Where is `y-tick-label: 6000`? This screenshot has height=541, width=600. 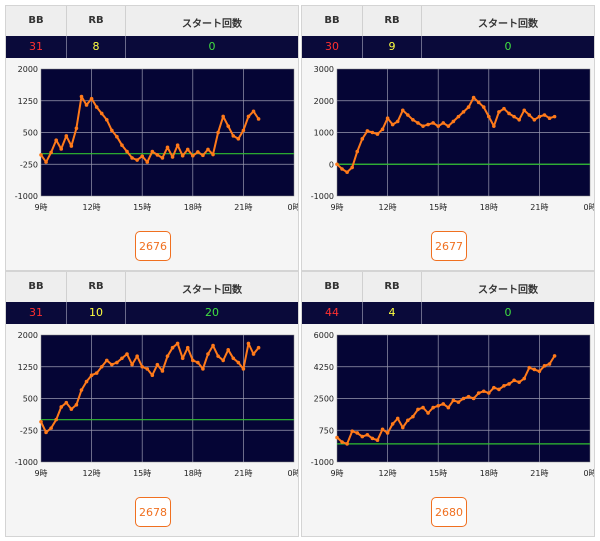
y-tick-label: 6000 is located at coordinates (324, 335).